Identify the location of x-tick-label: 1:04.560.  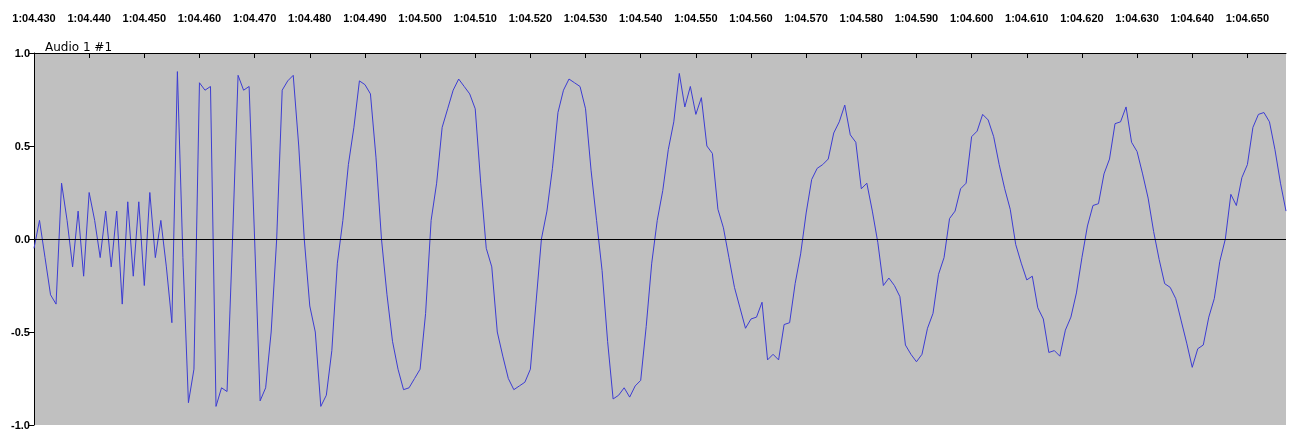
(751, 17).